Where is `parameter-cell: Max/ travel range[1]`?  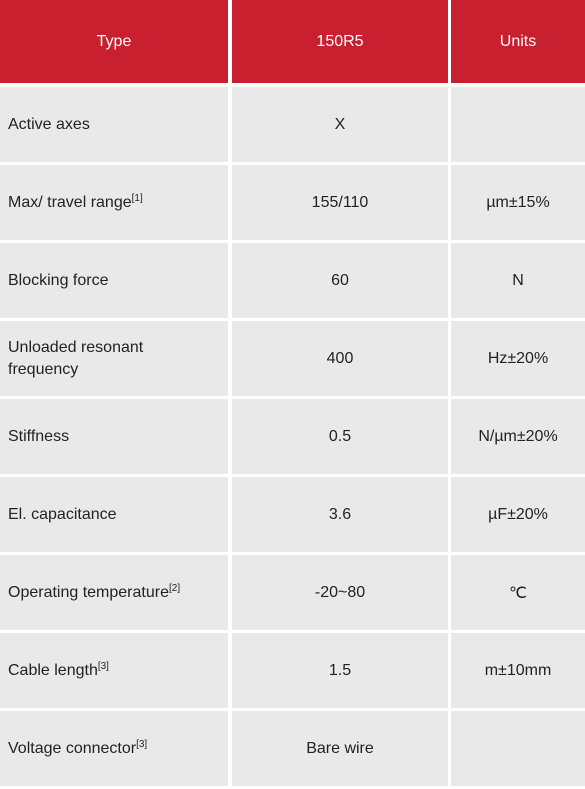
parameter-cell: Max/ travel range[1] is located at coordinates (114, 202).